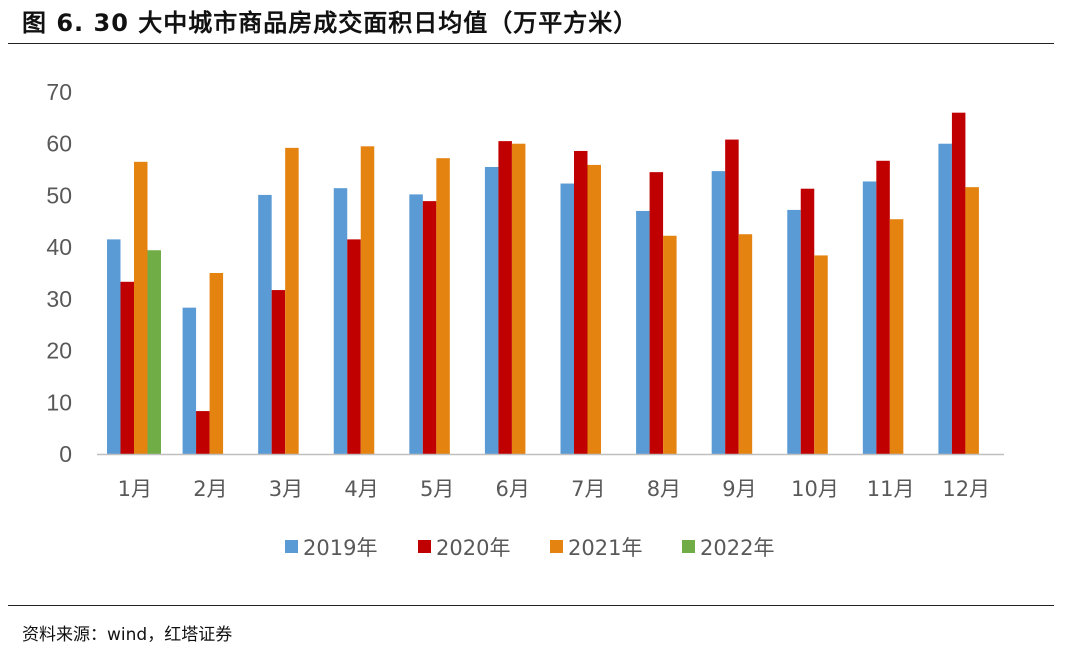 The width and height of the screenshot is (1067, 651). What do you see at coordinates (278, 372) in the screenshot?
I see `bar-2020年-3月` at bounding box center [278, 372].